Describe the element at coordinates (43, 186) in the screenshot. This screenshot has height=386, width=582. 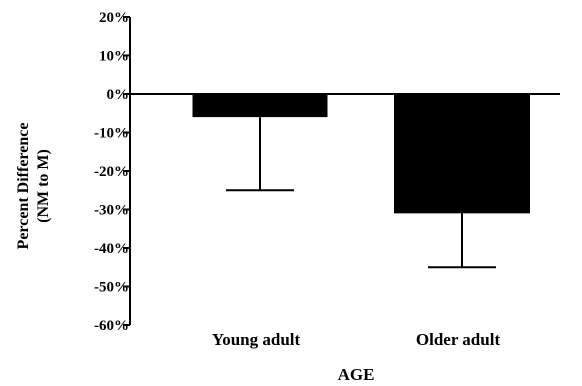
I see `y-axis-title-line-2: (NM to M)` at that location.